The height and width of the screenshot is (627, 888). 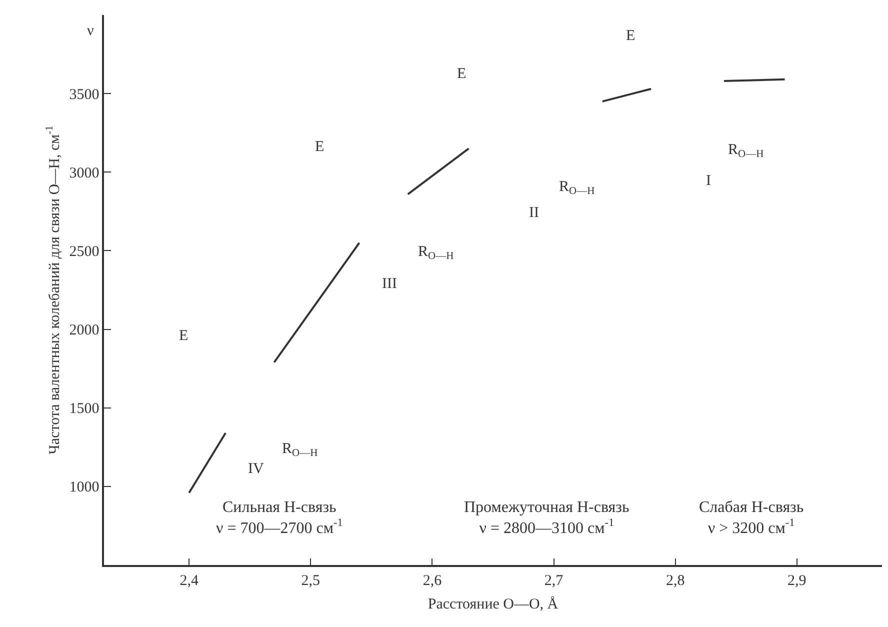 What do you see at coordinates (84, 488) in the screenshot?
I see `y-tick-label: 1000` at bounding box center [84, 488].